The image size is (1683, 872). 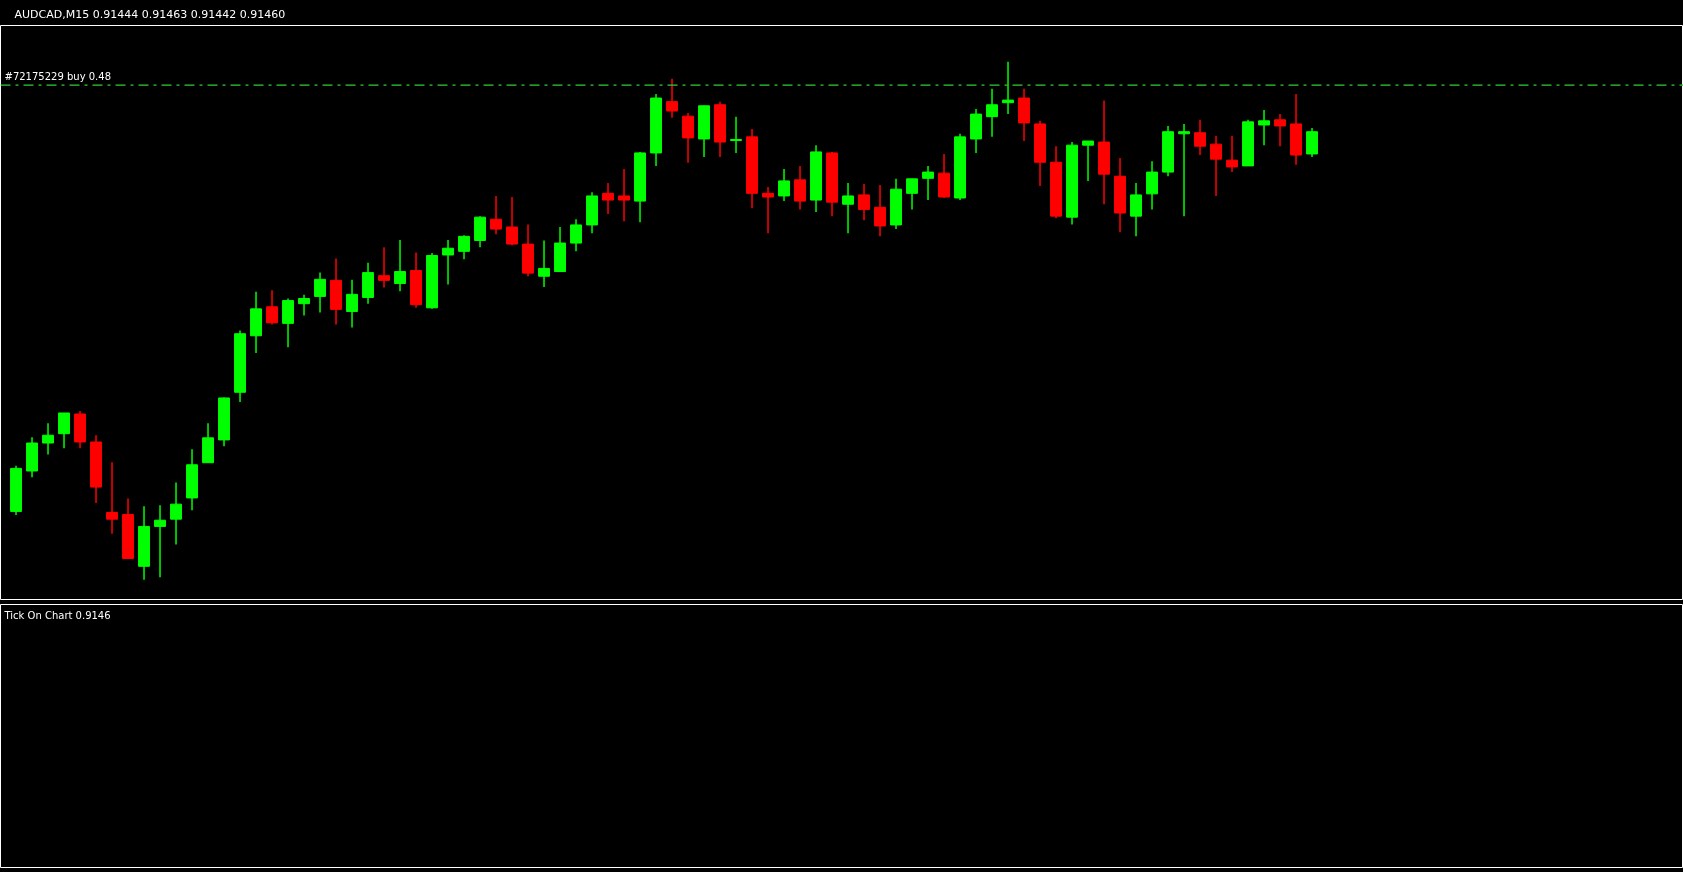 What do you see at coordinates (150, 14) in the screenshot?
I see `chart-title: AUDCAD,M15 0.91444 0.91463 0.91442 0.91460` at bounding box center [150, 14].